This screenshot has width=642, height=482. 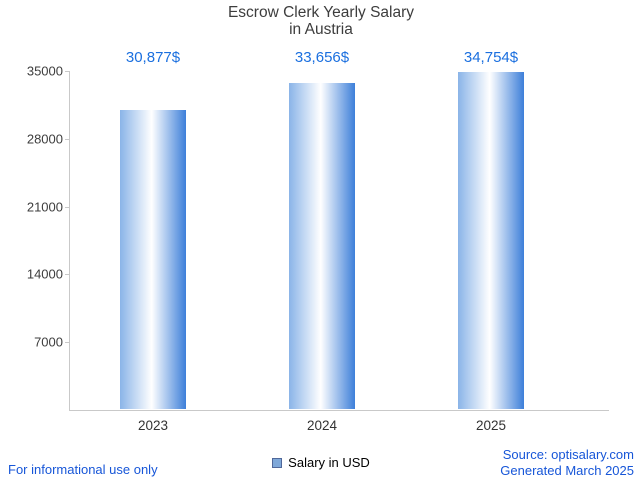 I want to click on y-tick-label: 14000, so click(x=44, y=274).